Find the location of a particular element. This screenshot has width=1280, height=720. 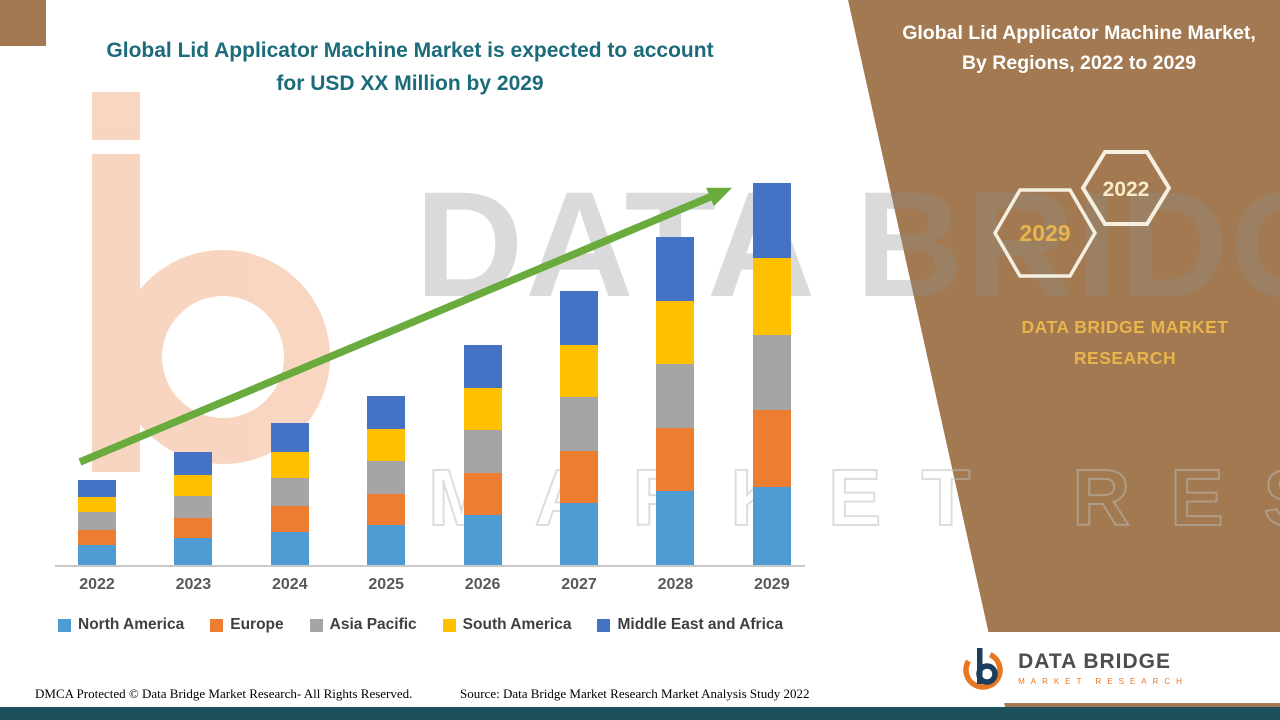

year-badges: 2022 2029 is located at coordinates (1082, 214).